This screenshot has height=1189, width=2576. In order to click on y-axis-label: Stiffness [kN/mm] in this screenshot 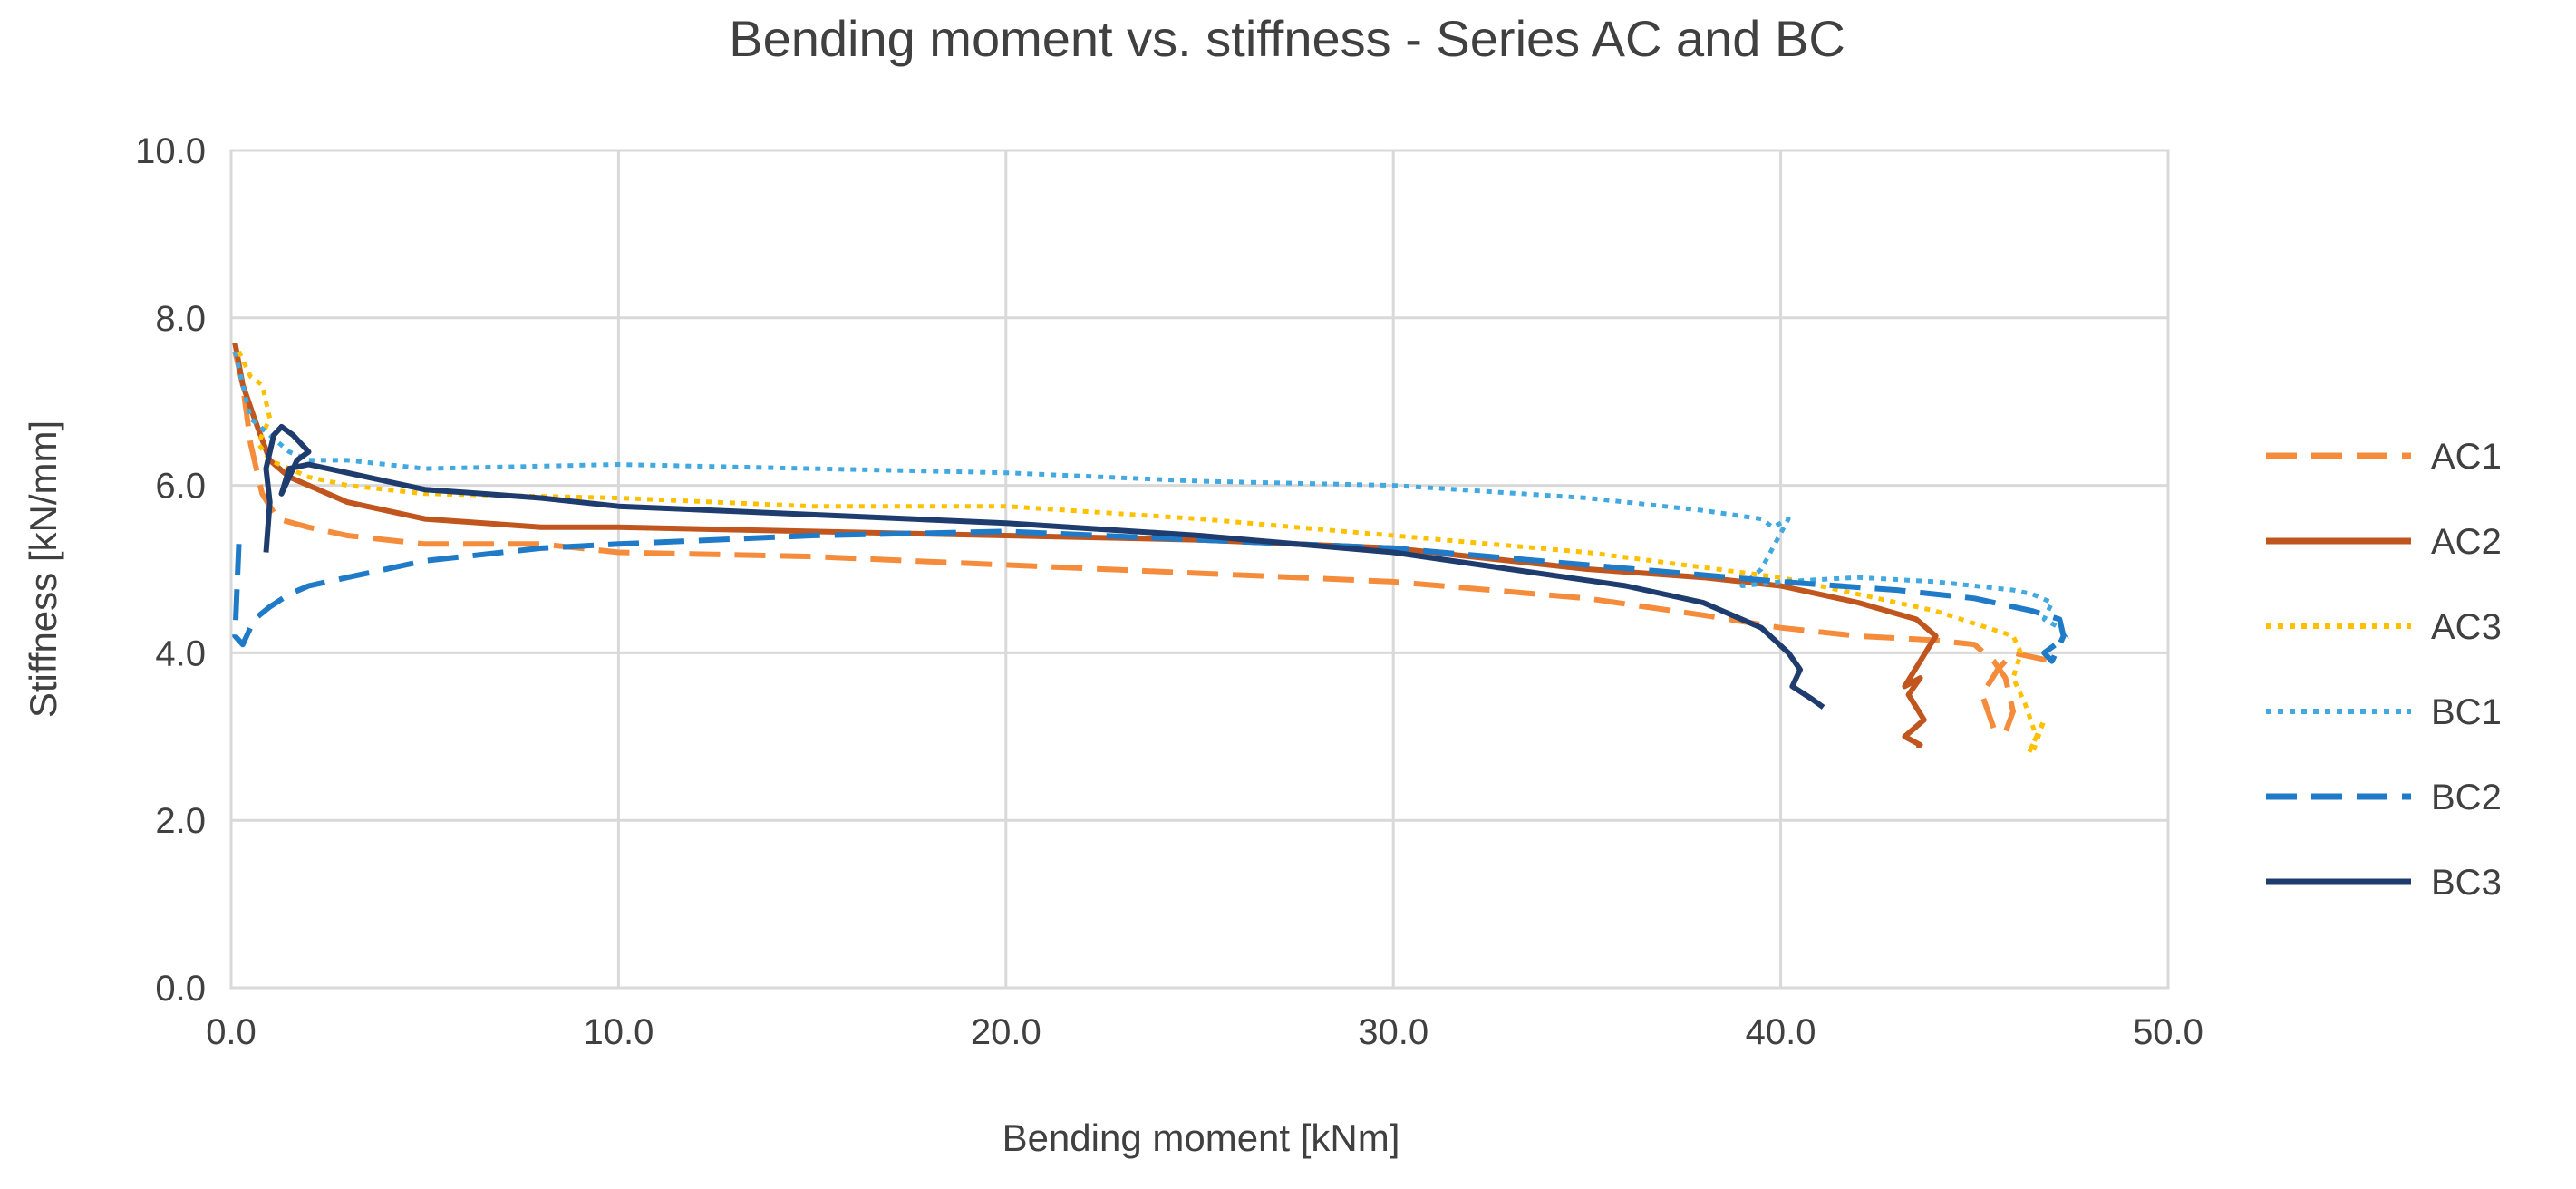, I will do `click(43, 569)`.